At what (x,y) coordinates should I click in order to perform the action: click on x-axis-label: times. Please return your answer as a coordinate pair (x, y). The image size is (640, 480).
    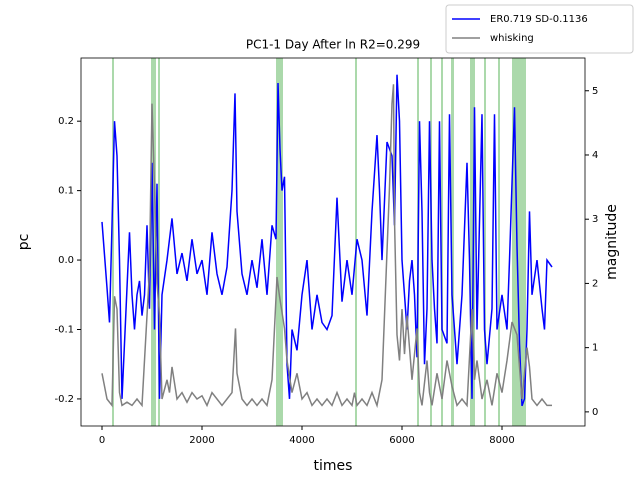
    Looking at the image, I should click on (333, 466).